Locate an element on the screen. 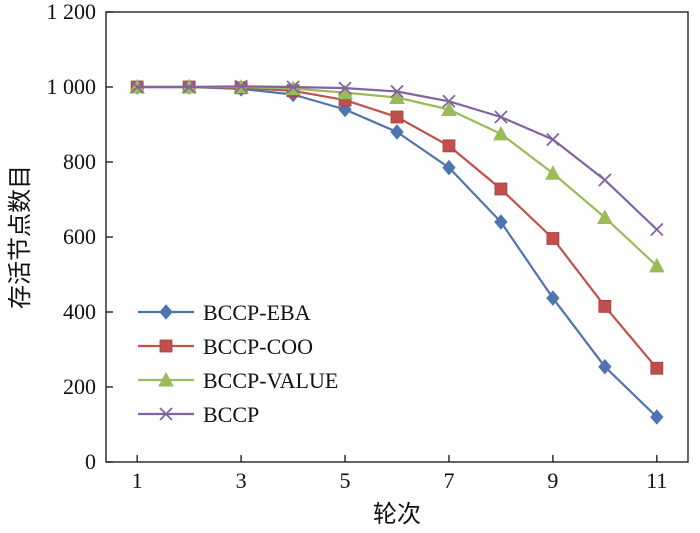  x-tick-label: 5 is located at coordinates (345, 480).